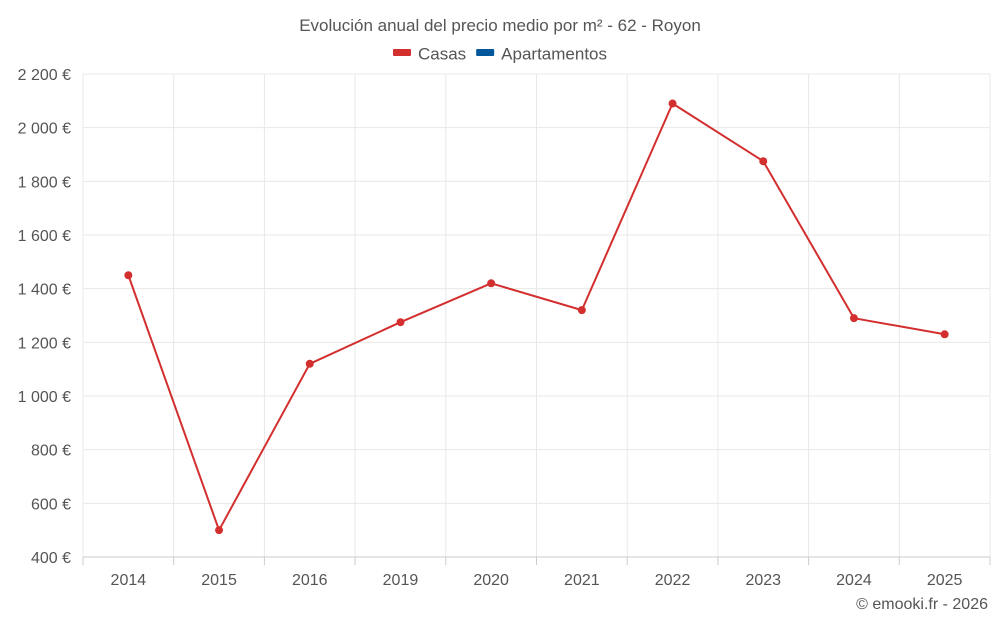 The image size is (1000, 625). Describe the element at coordinates (854, 580) in the screenshot. I see `x-tick-label: 2024` at that location.